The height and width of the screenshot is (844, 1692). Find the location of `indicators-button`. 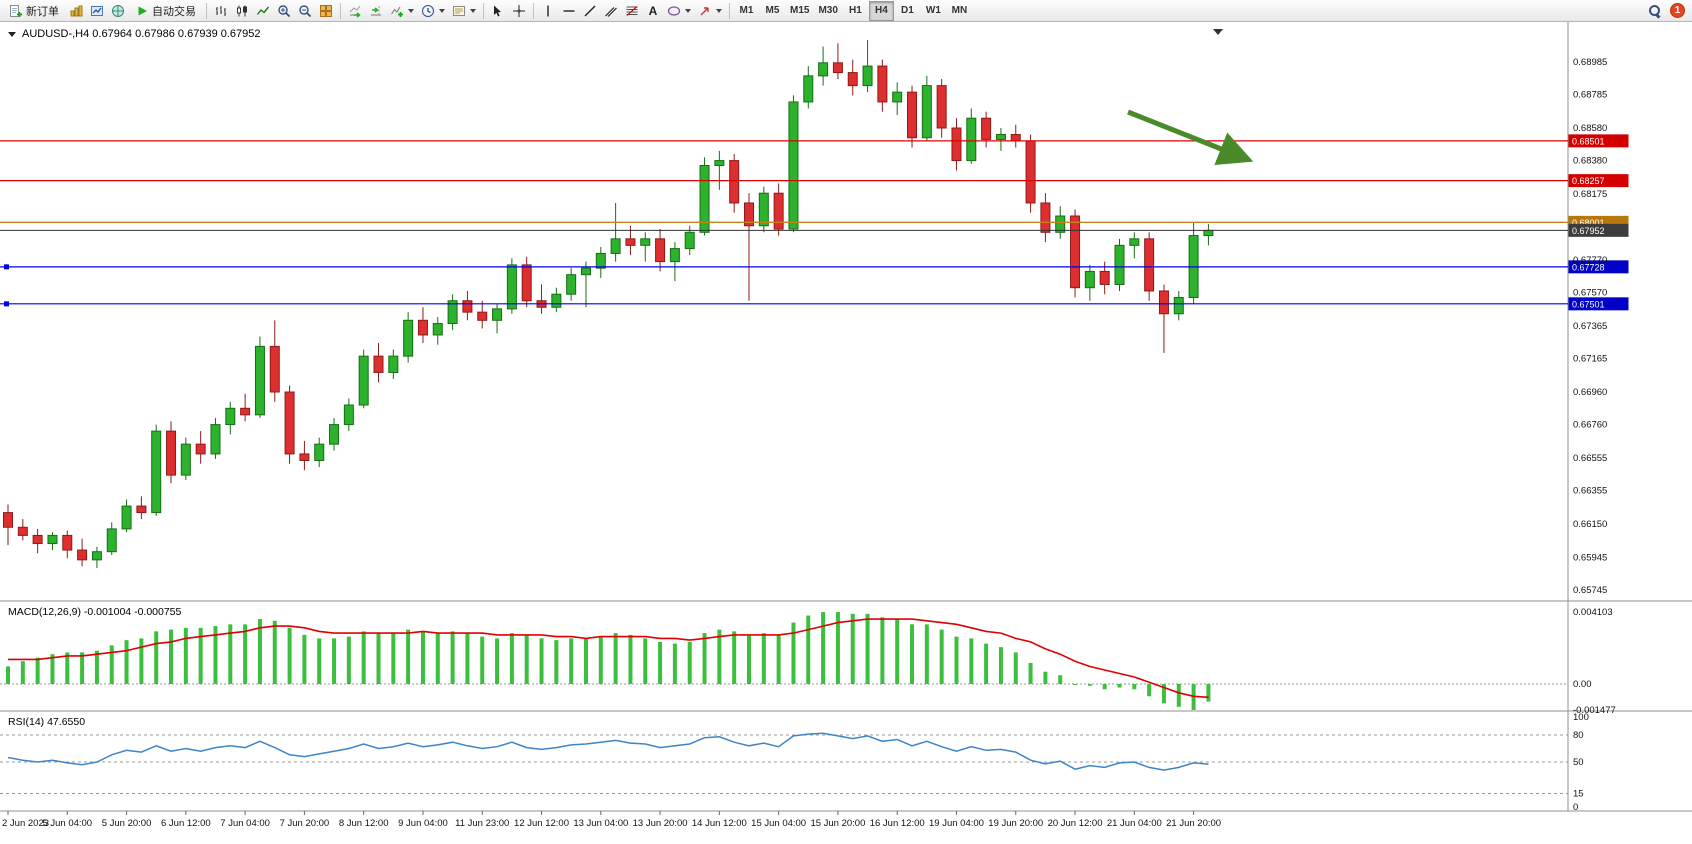

indicators-button is located at coordinates (402, 11).